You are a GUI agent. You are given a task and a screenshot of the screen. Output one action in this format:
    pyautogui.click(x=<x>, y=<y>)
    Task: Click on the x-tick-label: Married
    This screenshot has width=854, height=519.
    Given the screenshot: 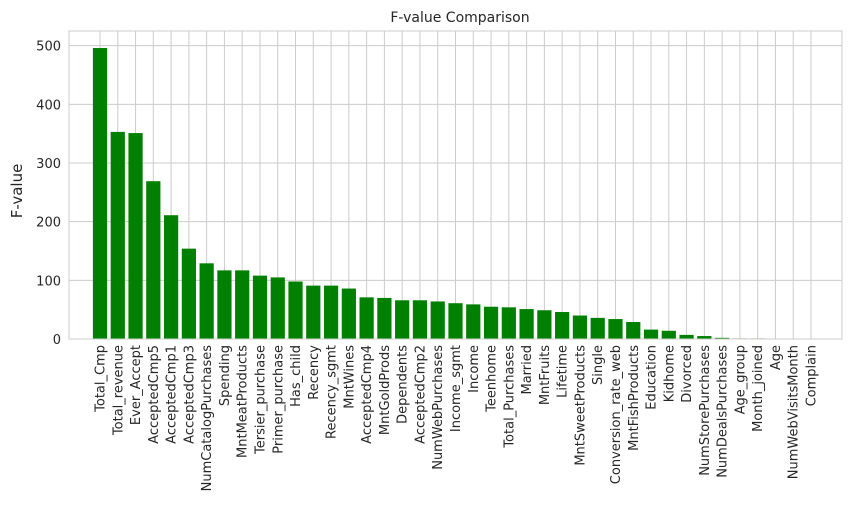 What is the action you would take?
    pyautogui.click(x=527, y=370)
    